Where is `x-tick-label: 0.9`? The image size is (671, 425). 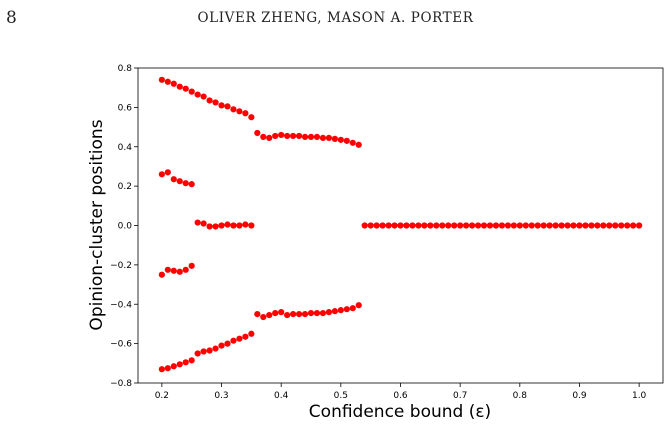 x-tick-label: 0.9 is located at coordinates (579, 396).